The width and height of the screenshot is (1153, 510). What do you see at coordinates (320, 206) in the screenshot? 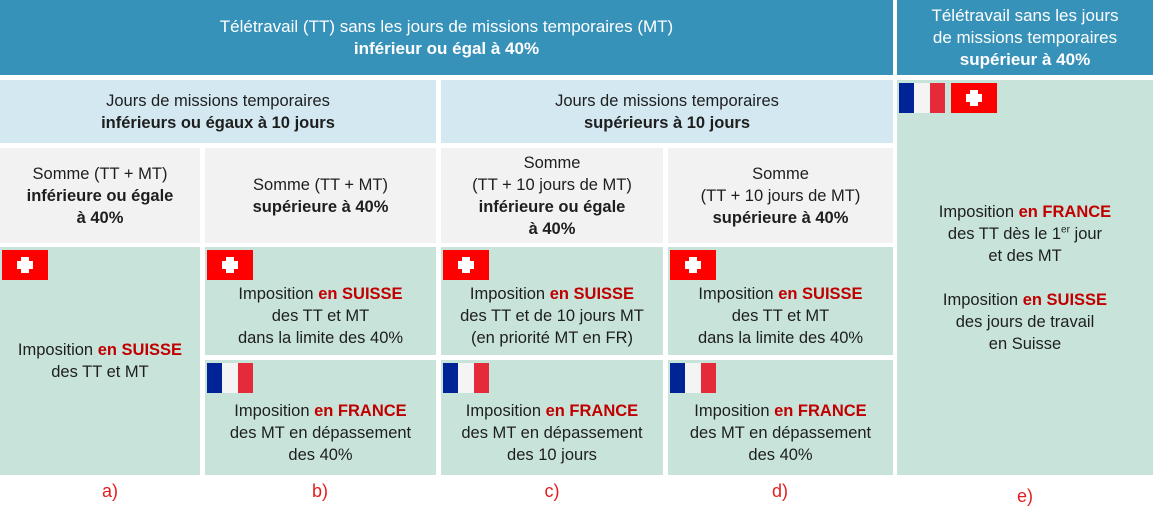
I see `cond-b-line2: supérieure à 40%` at bounding box center [320, 206].